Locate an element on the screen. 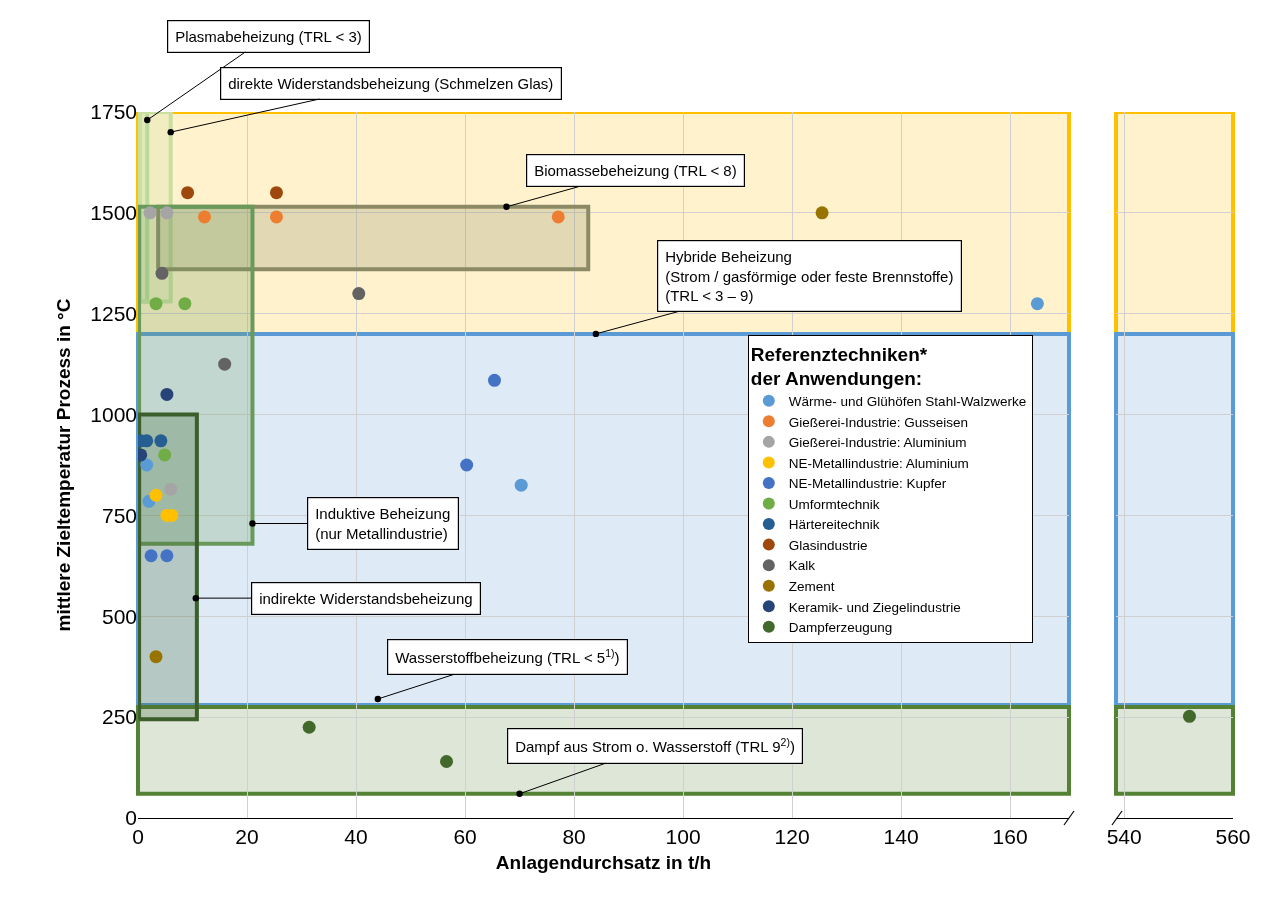 The image size is (1281, 897). x-tick-label: 80 is located at coordinates (574, 837).